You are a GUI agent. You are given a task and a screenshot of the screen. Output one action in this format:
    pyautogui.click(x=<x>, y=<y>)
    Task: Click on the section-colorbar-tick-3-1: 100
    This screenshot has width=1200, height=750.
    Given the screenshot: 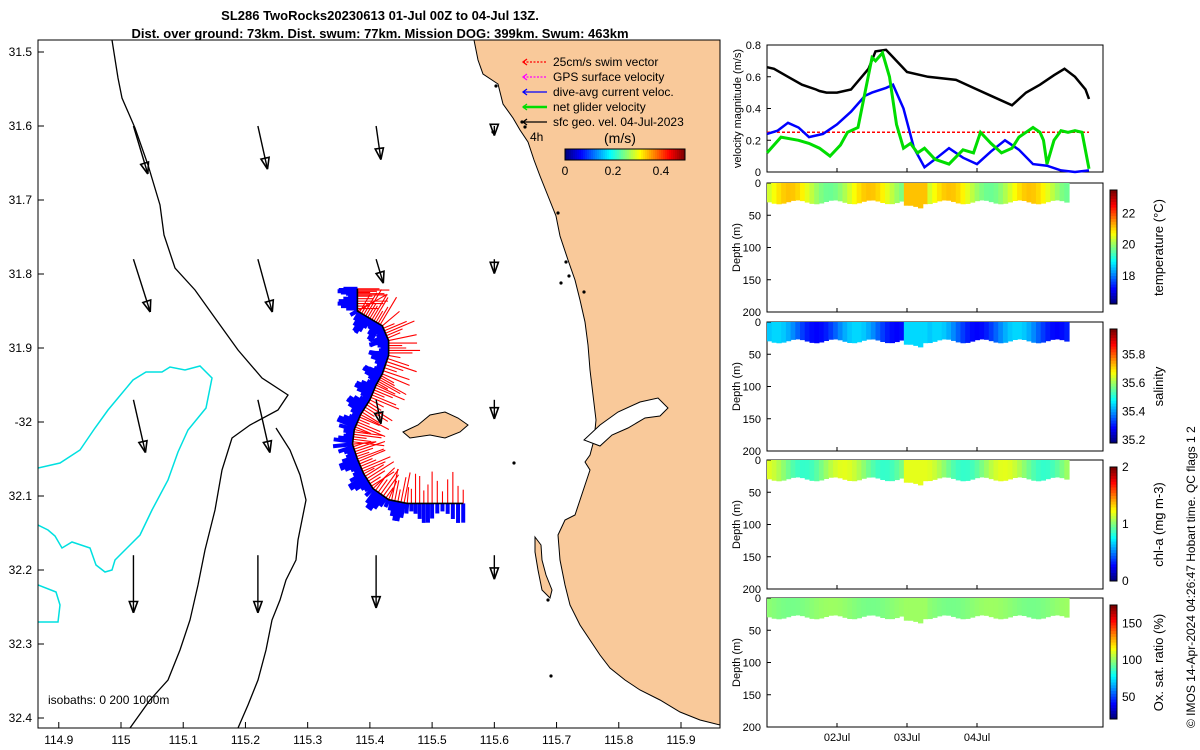 What is the action you would take?
    pyautogui.click(x=1132, y=660)
    